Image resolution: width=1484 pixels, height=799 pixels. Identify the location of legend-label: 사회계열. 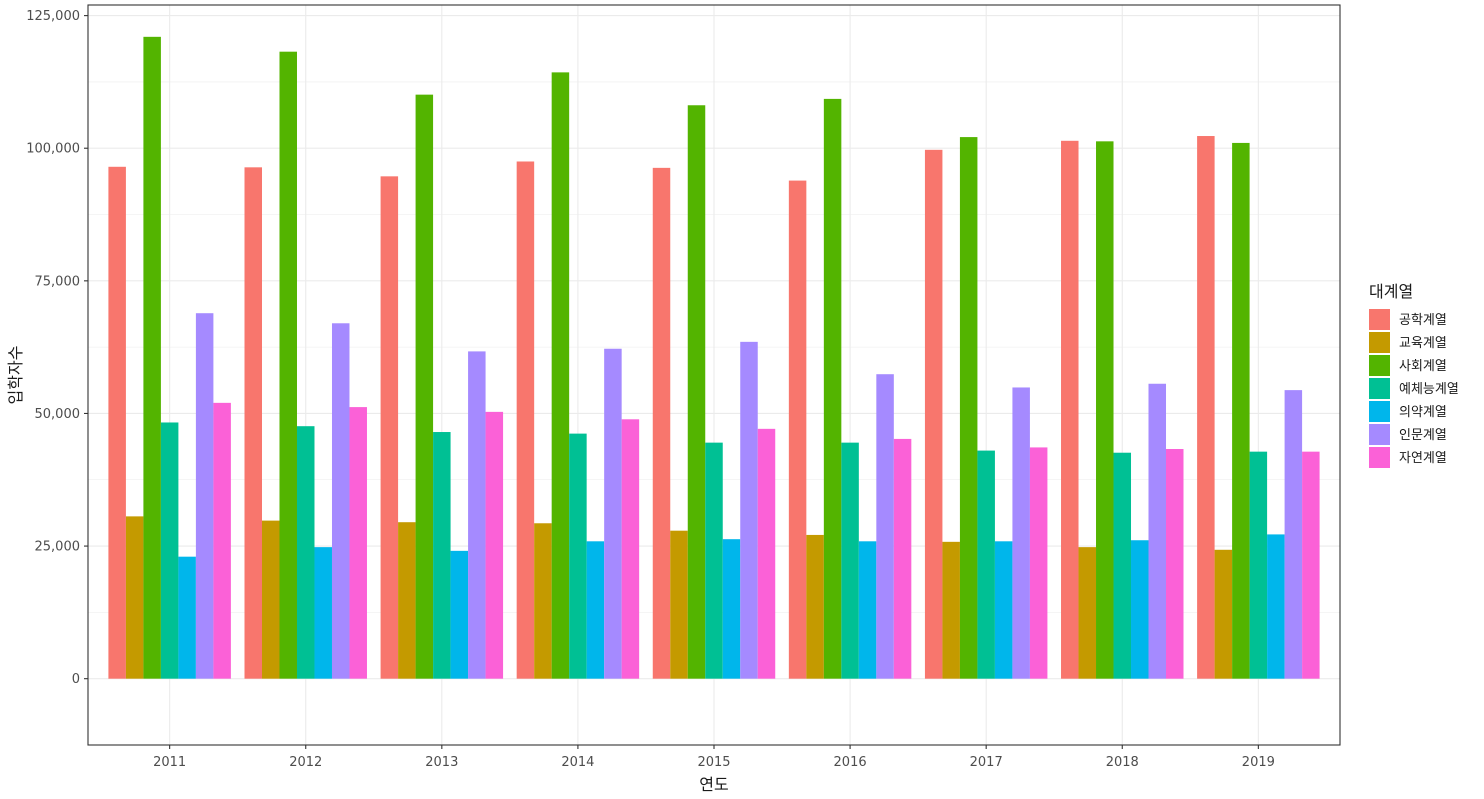
(1423, 366).